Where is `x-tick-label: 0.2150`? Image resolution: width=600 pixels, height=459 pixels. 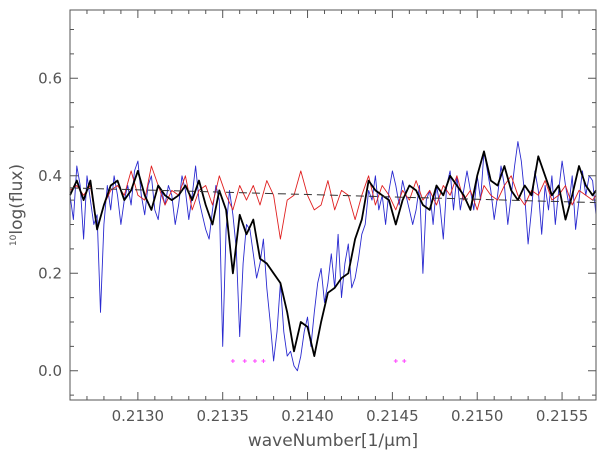 x-tick-label: 0.2150 is located at coordinates (477, 416).